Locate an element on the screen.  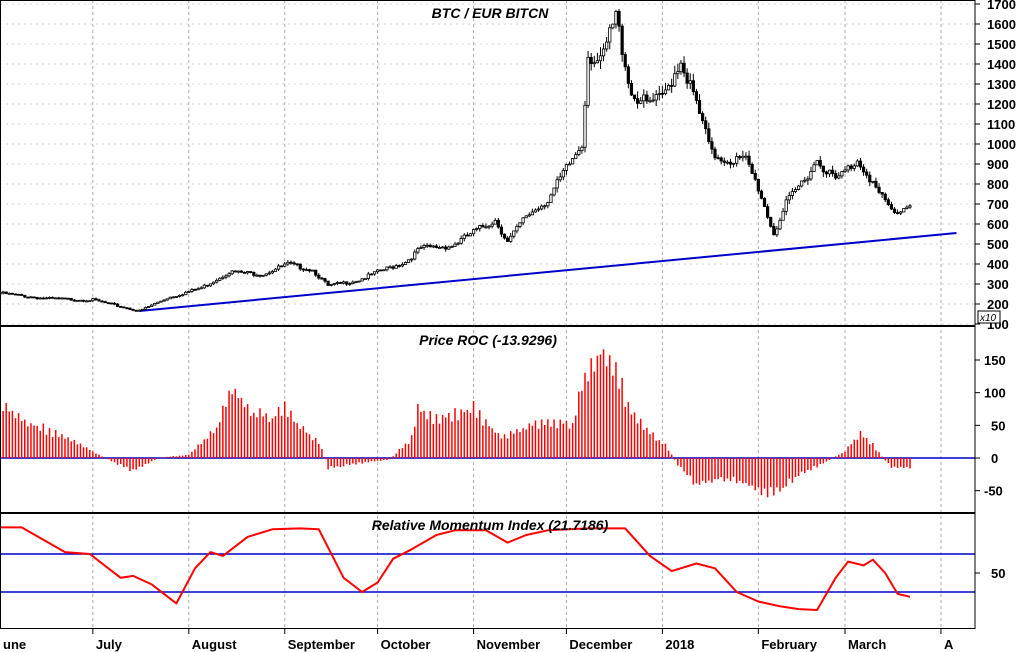
price-y-tick-label: 1400 is located at coordinates (1001, 64).